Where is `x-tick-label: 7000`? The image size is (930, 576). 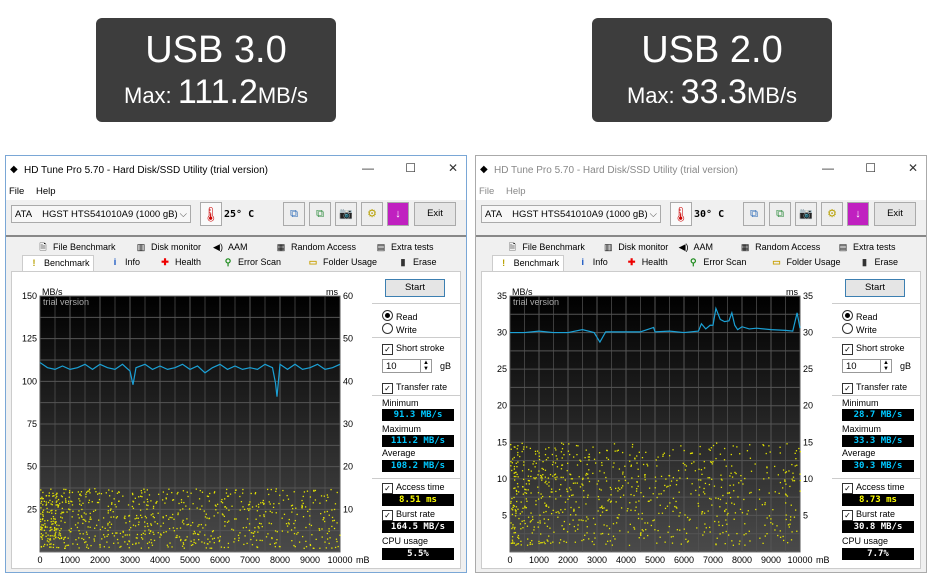
x-tick-label: 7000 is located at coordinates (250, 560).